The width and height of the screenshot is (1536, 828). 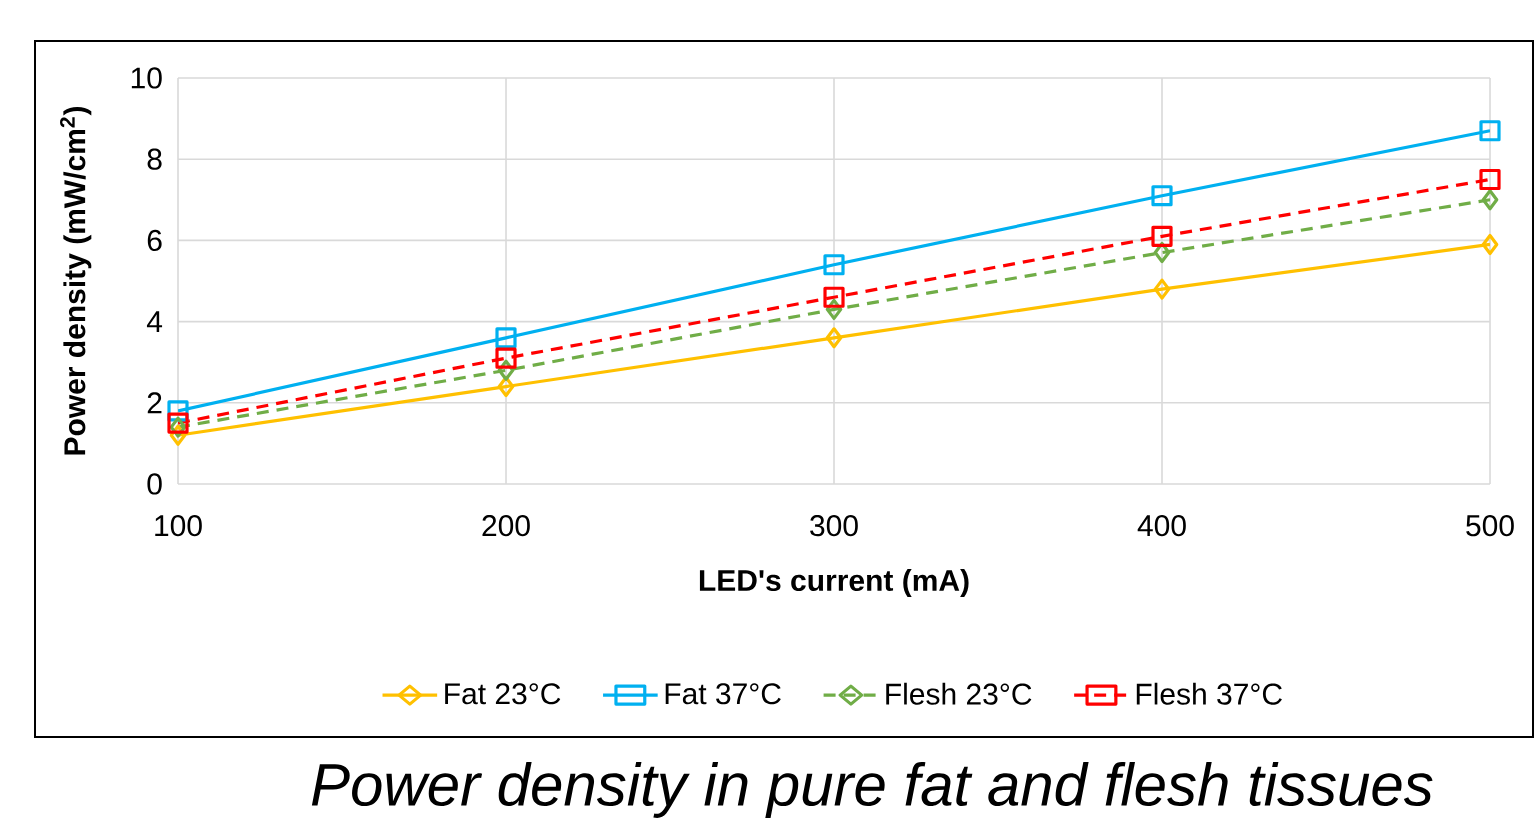 I want to click on x-tick-label: 400, so click(x=1161, y=526).